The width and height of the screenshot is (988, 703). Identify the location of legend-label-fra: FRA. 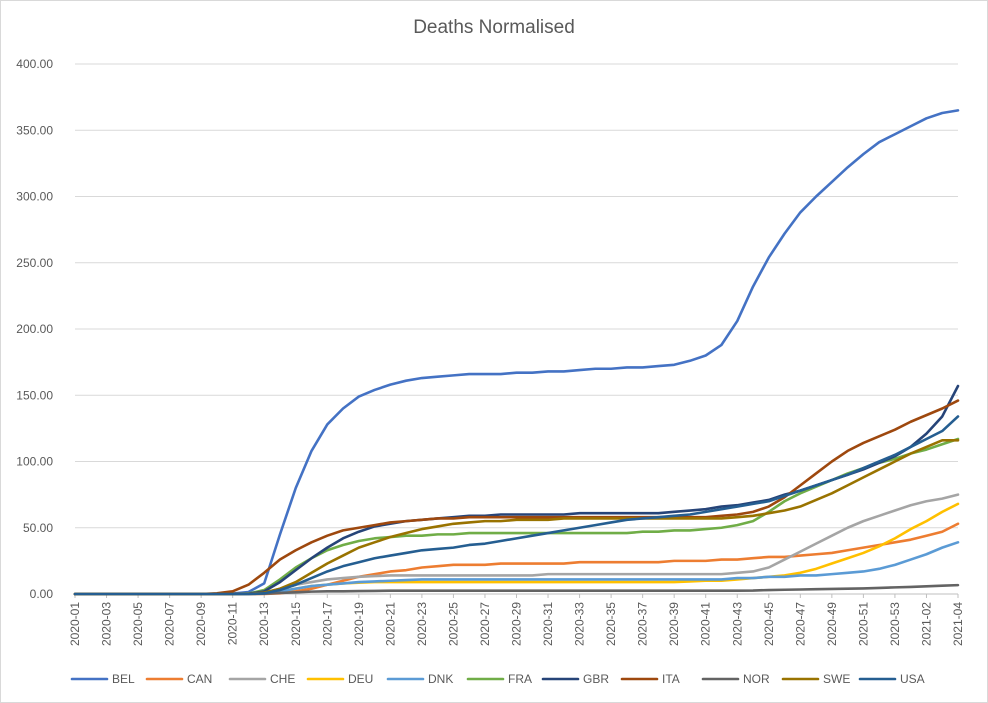
(520, 679).